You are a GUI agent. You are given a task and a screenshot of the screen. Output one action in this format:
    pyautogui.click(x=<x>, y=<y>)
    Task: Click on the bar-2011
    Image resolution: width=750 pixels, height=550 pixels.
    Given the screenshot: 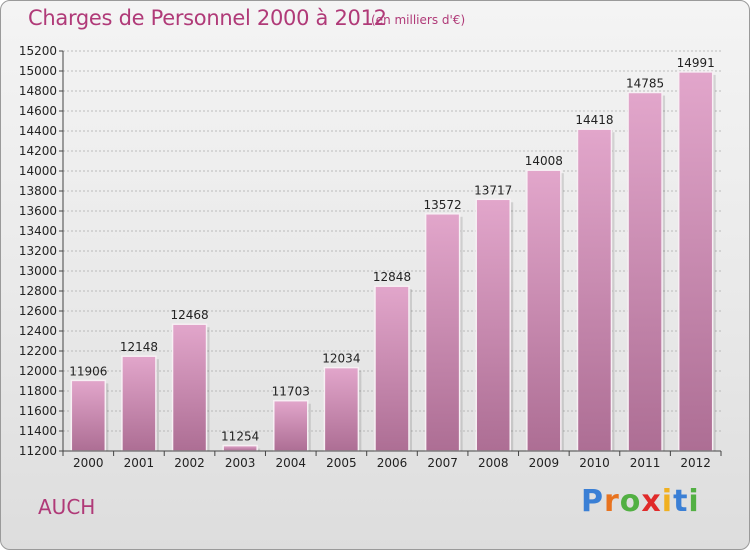 What is the action you would take?
    pyautogui.click(x=645, y=271)
    